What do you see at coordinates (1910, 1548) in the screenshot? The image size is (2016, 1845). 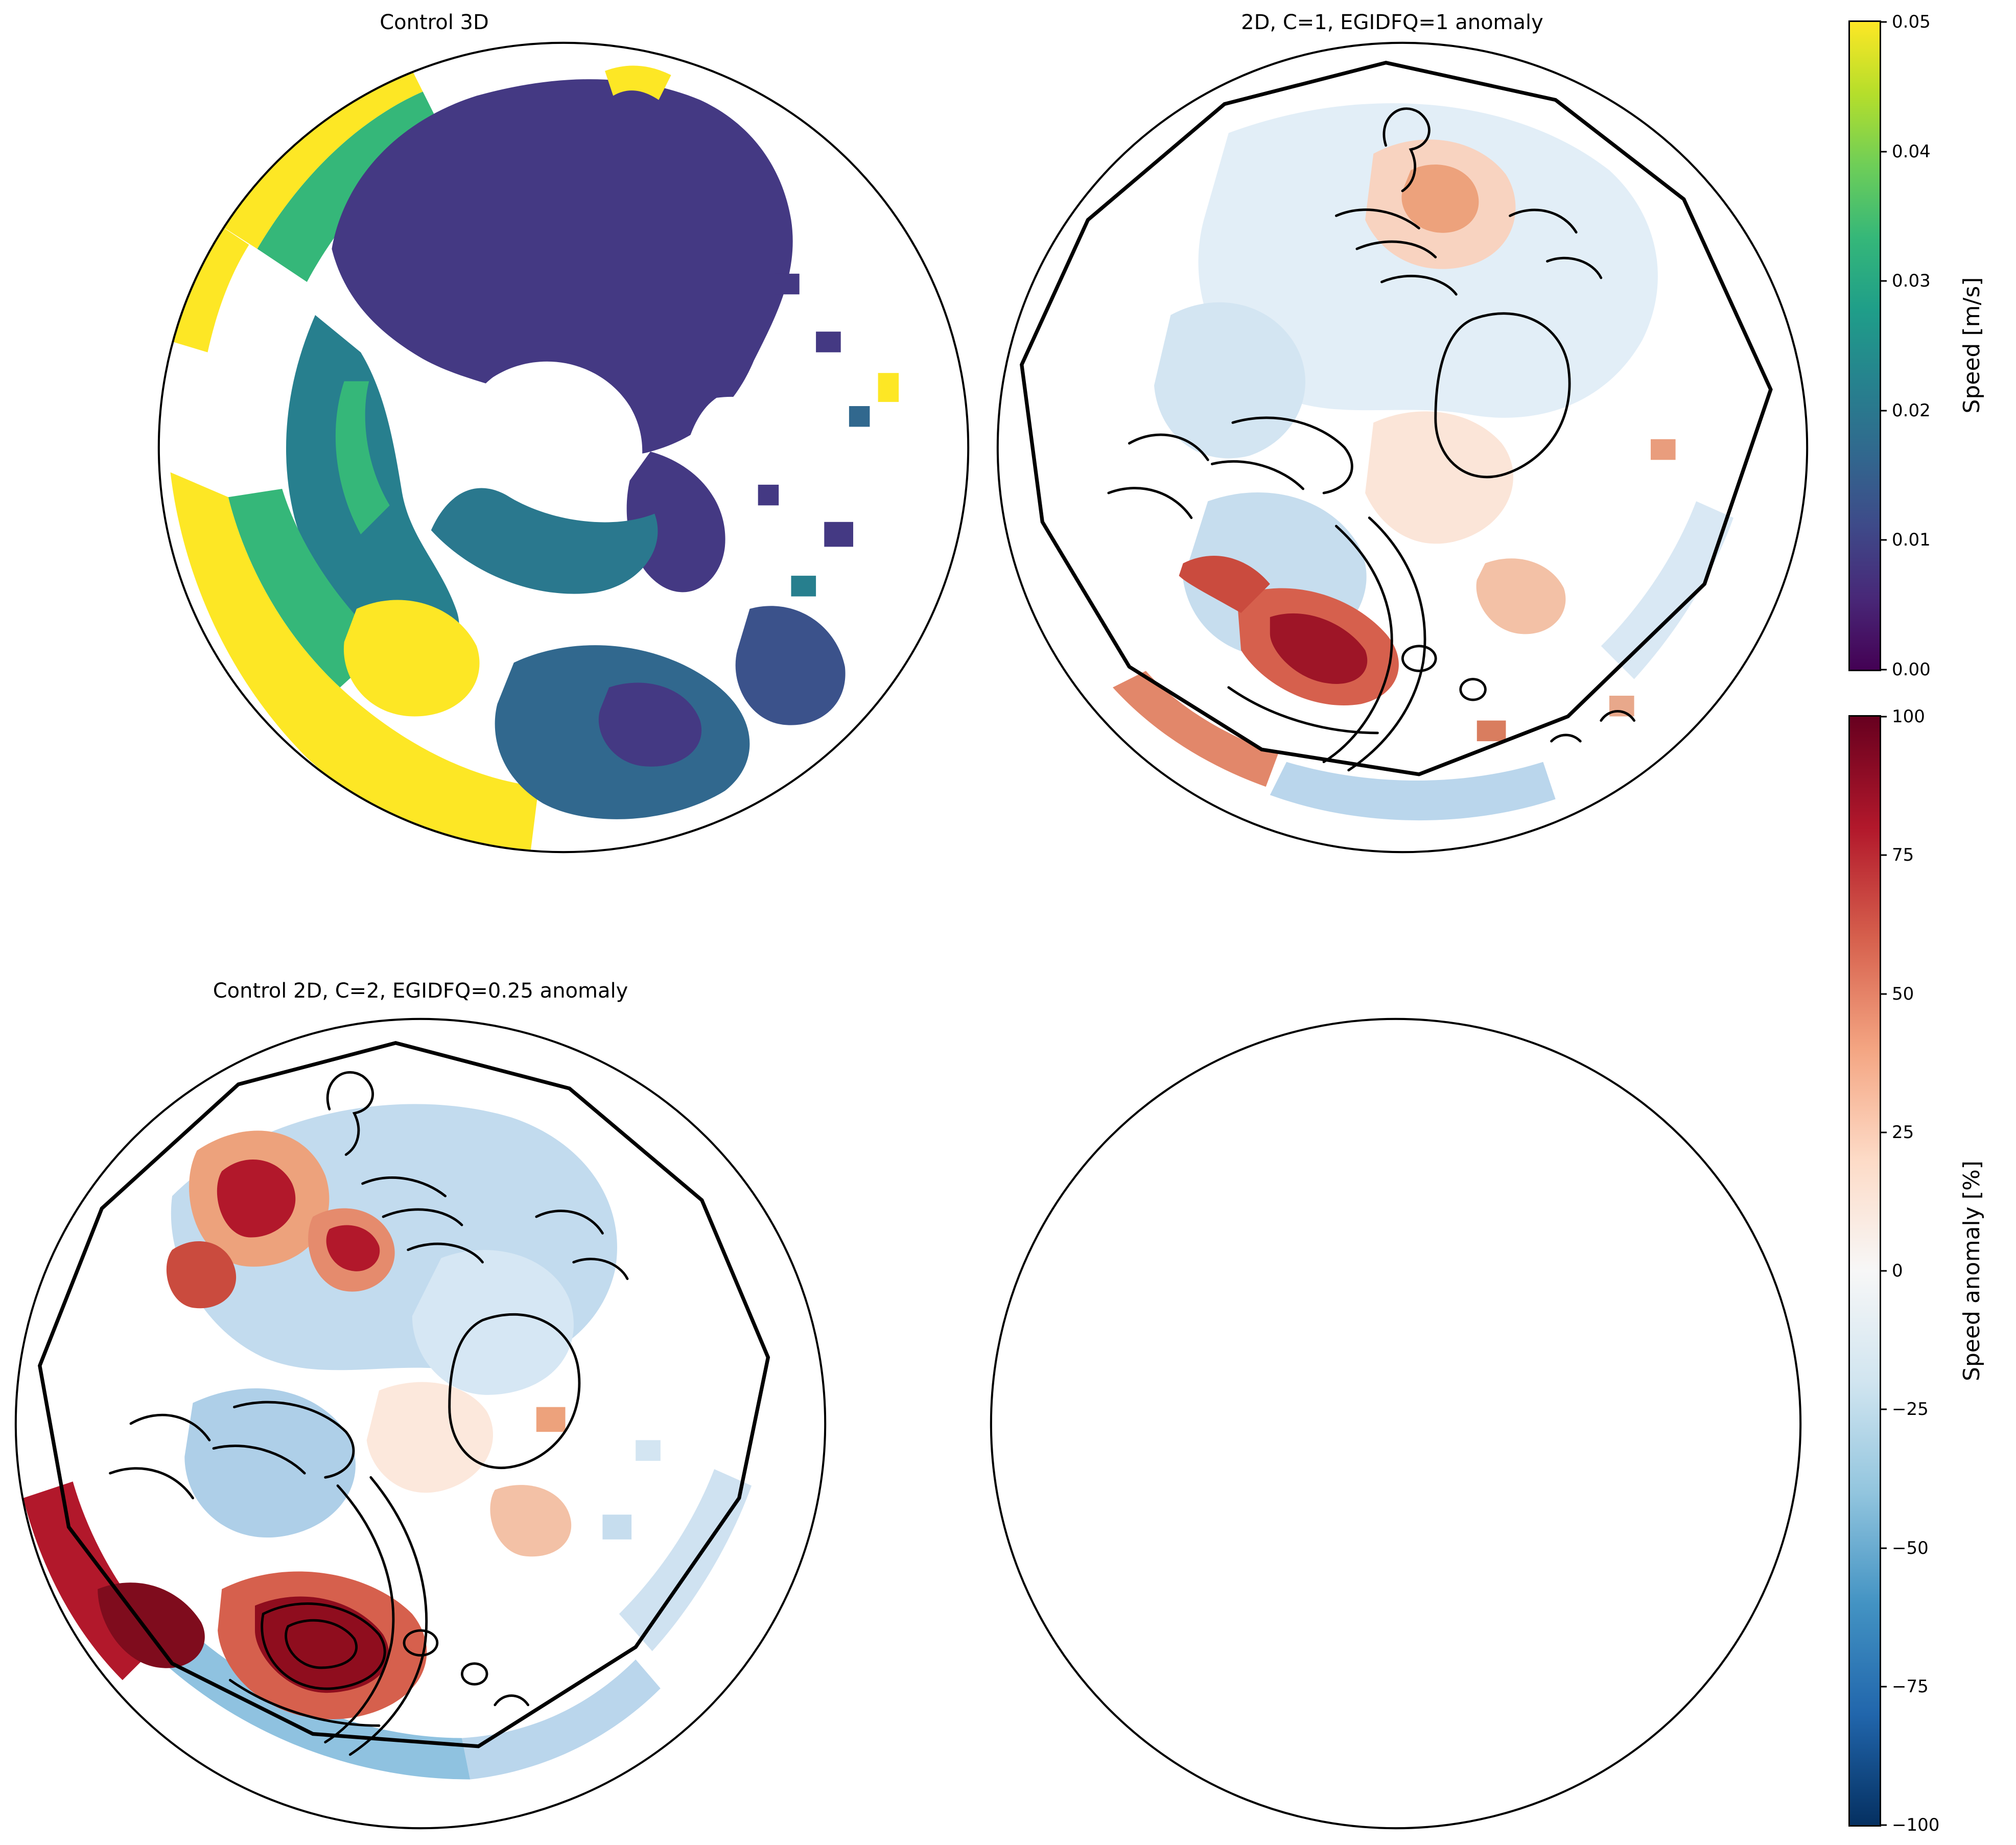 I see `colorbar-tick-label: −50` at bounding box center [1910, 1548].